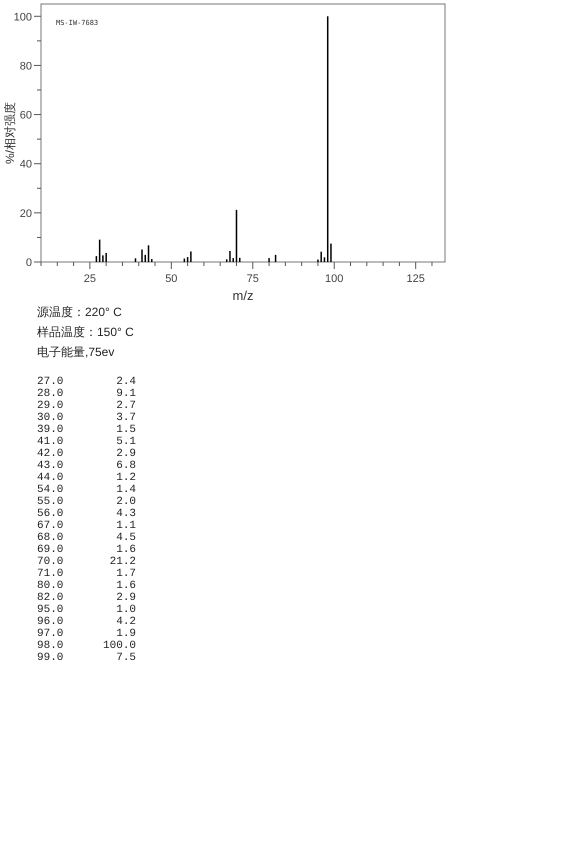 This screenshot has height=856, width=570. Describe the element at coordinates (86, 550) in the screenshot. I see `text: 69.0 1.6` at that location.